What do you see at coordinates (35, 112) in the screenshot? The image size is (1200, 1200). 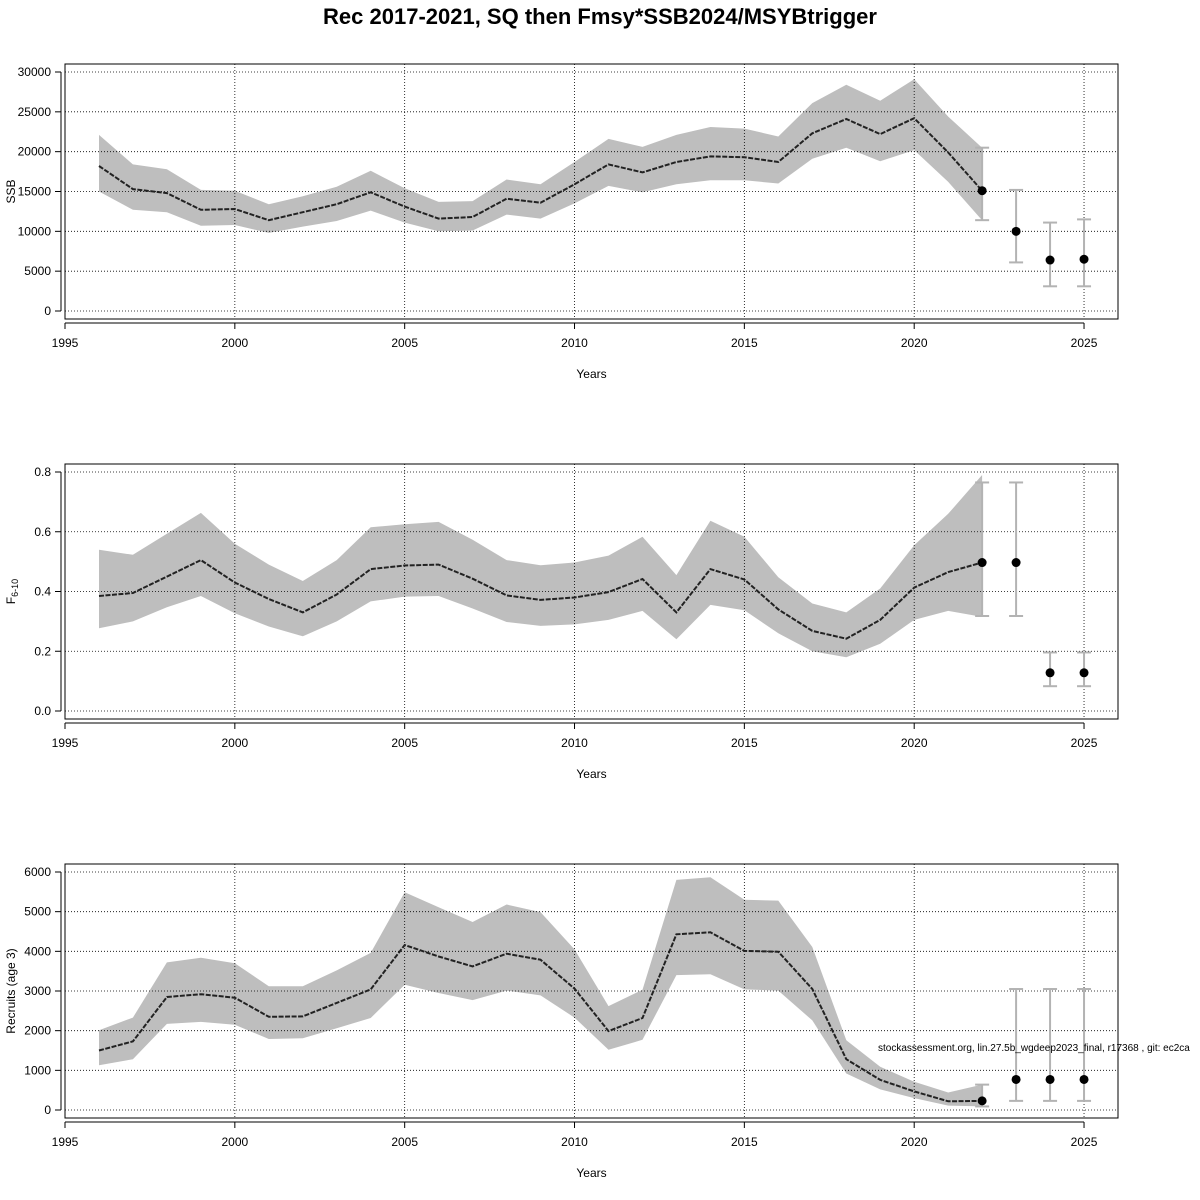 I see `y-tick-label: 25000` at bounding box center [35, 112].